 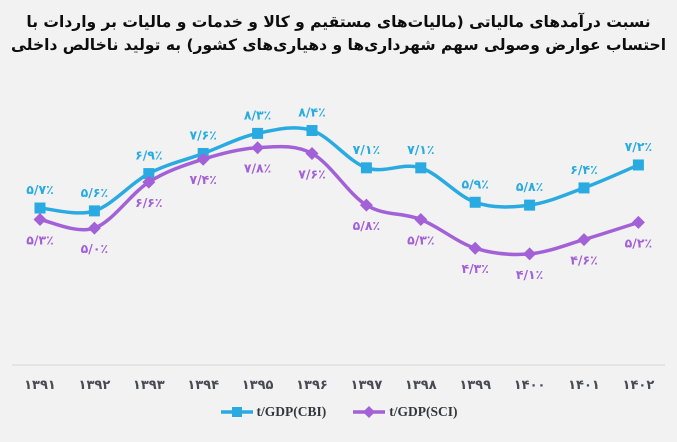 I want to click on sci-line-diamond-marker-icon, so click(x=369, y=412).